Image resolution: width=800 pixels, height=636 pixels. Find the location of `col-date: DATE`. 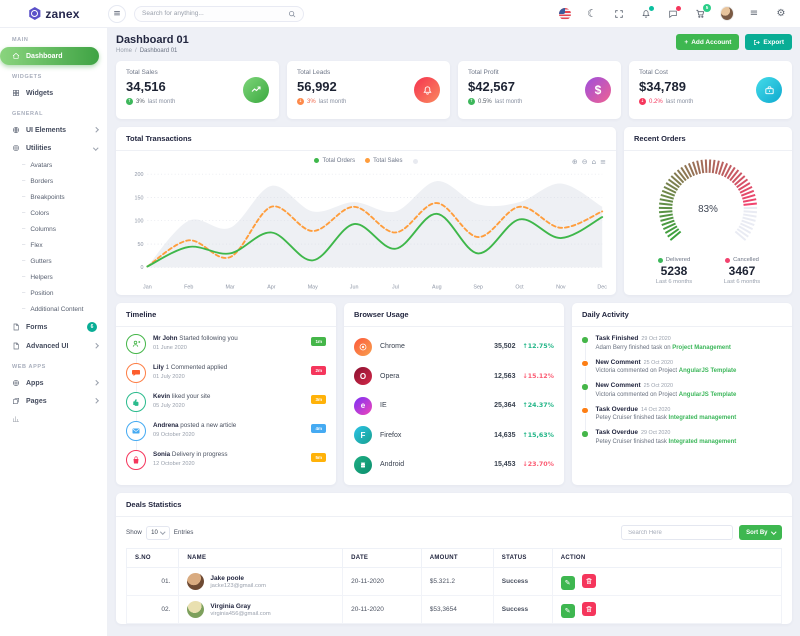

col-date: DATE is located at coordinates (382, 558).